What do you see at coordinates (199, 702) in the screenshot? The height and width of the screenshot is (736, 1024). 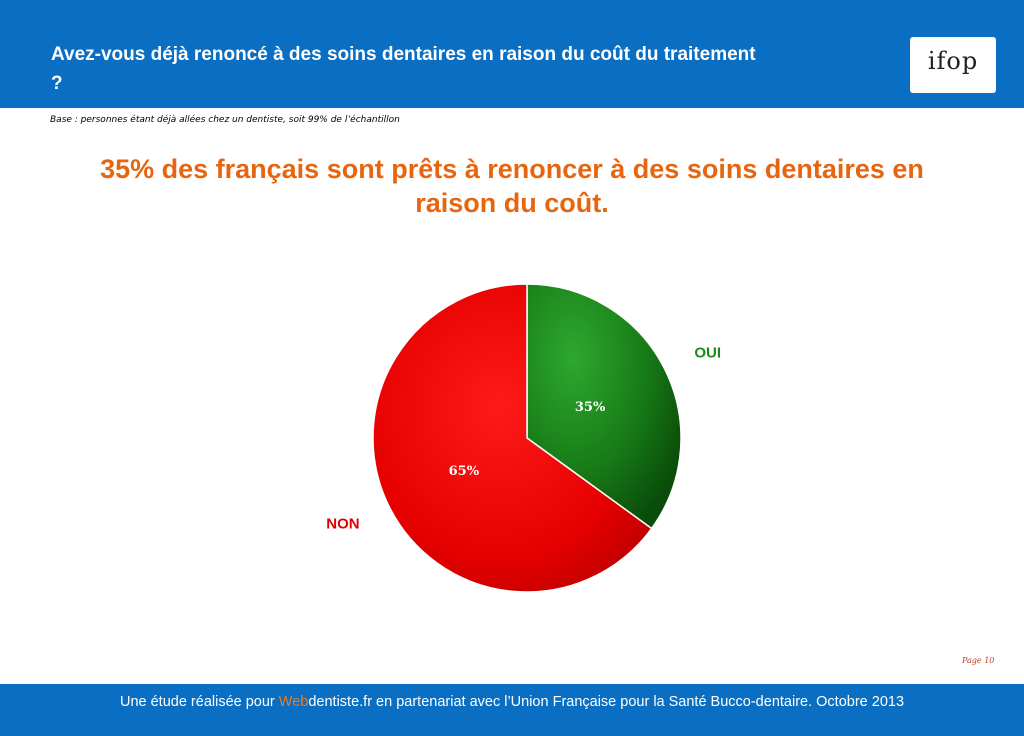 I see `footer-prefix: Une étude réalisée pour` at bounding box center [199, 702].